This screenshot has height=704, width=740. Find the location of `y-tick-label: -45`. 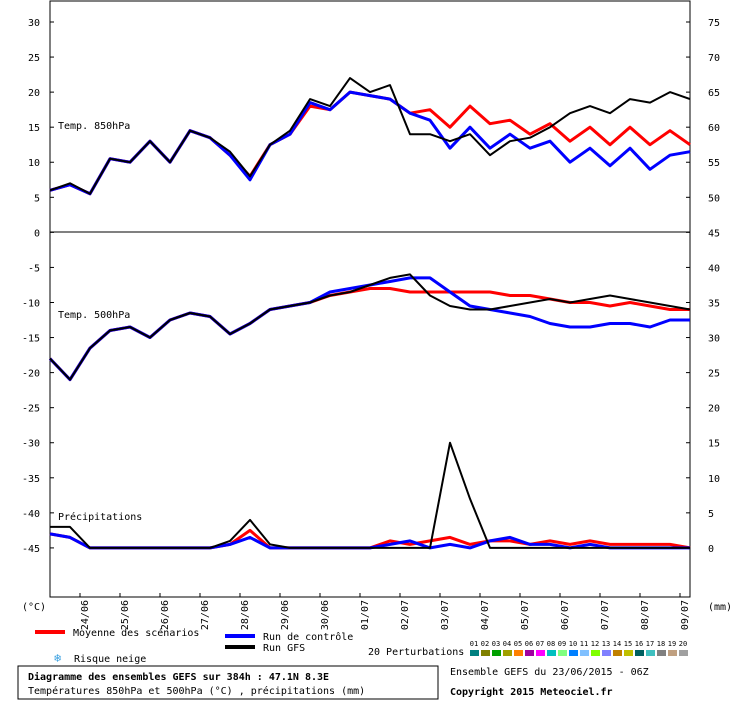

y-tick-label: -45 is located at coordinates (31, 549).